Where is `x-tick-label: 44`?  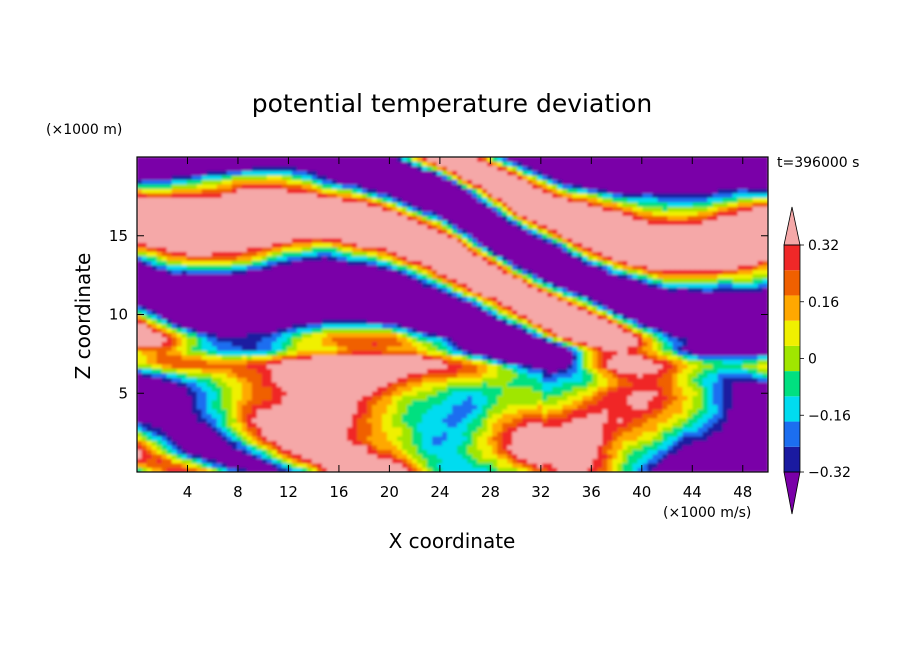
x-tick-label: 44 is located at coordinates (692, 492).